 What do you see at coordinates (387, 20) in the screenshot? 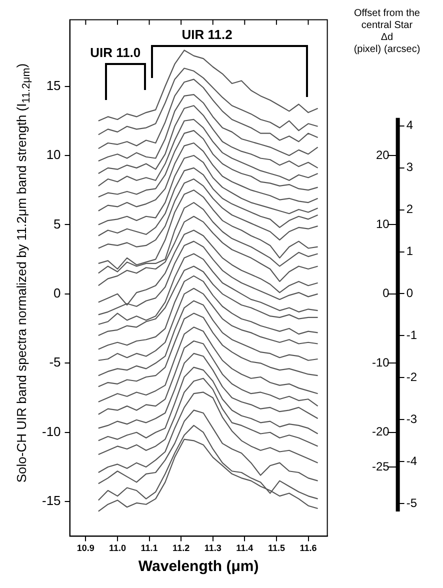
I see `text: Offset from the central Star` at bounding box center [387, 20].